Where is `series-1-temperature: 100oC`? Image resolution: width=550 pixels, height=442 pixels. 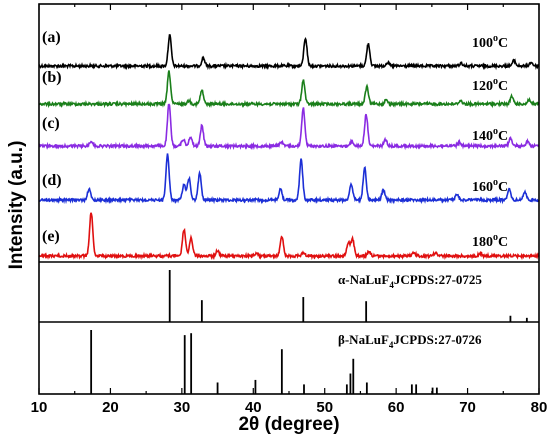 series-1-temperature: 100oC is located at coordinates (490, 42).